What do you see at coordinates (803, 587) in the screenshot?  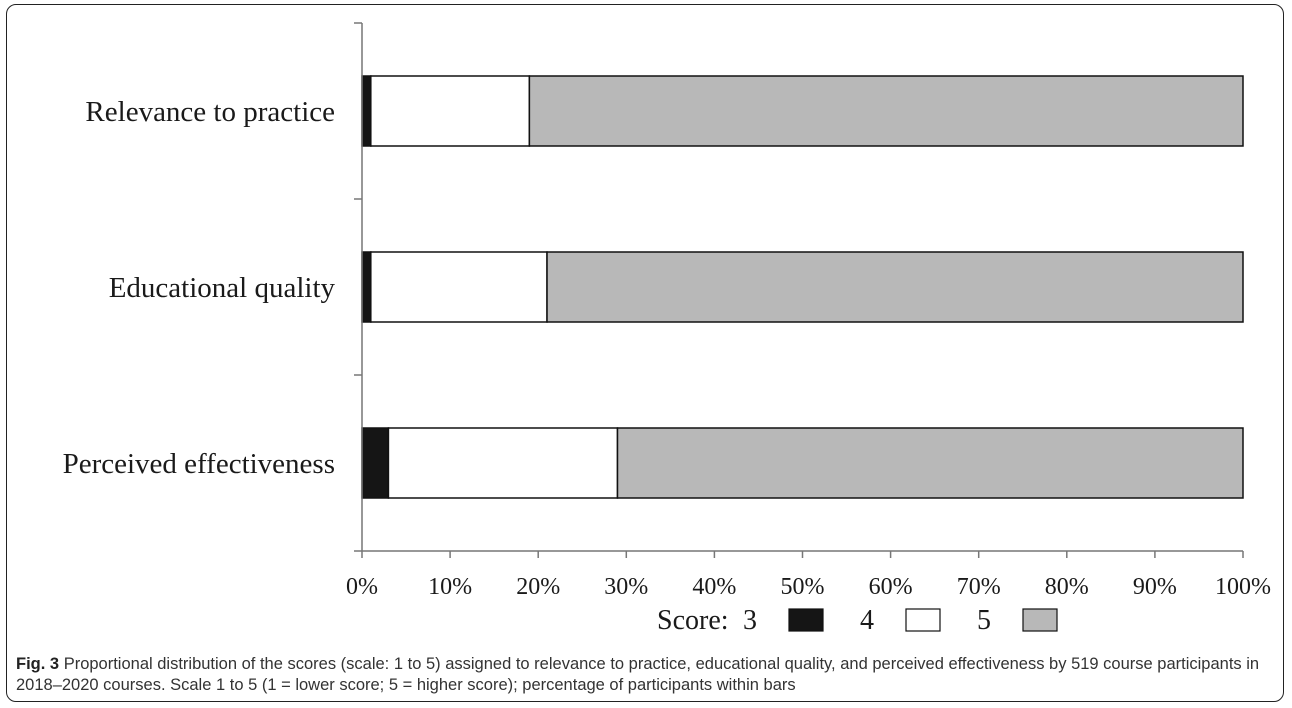 I see `x-tick-label: 50%` at bounding box center [803, 587].